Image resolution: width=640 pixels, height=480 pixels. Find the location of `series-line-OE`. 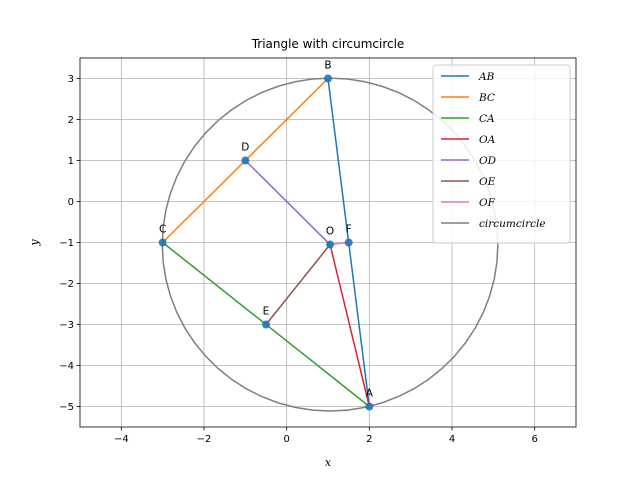

series-line-OE is located at coordinates (298, 284).